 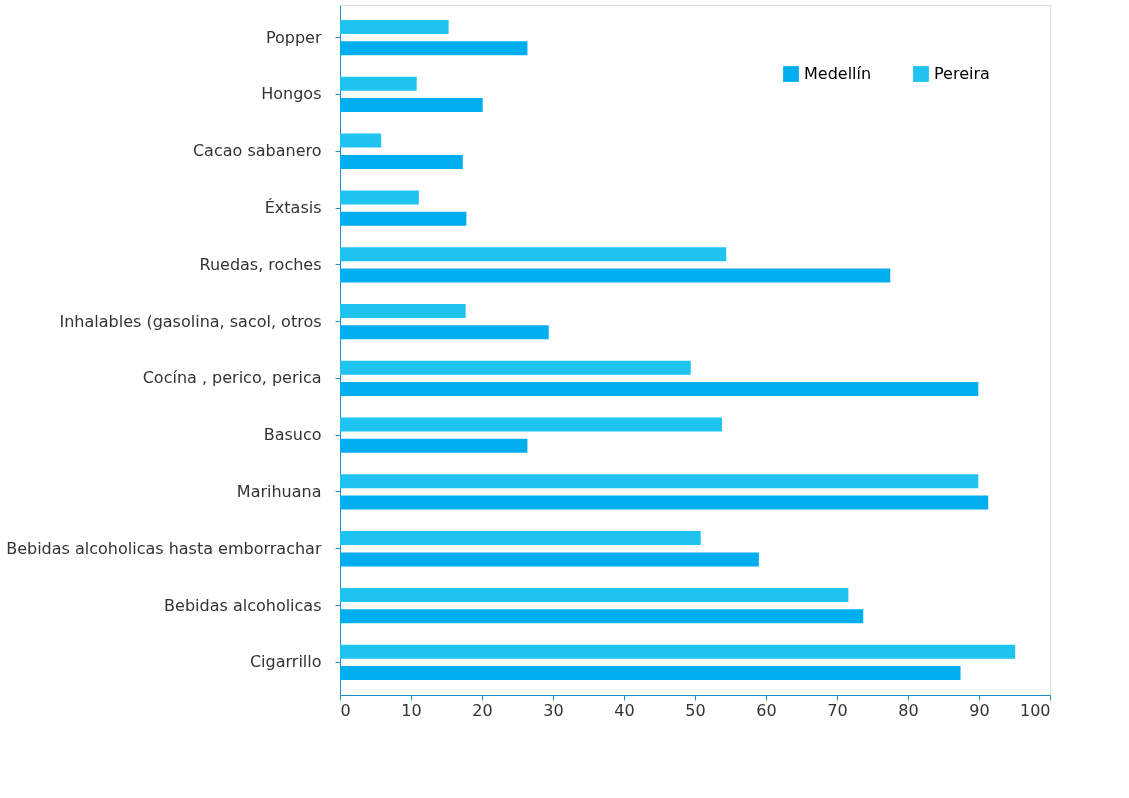 What do you see at coordinates (979, 710) in the screenshot?
I see `x-tick-label: 90` at bounding box center [979, 710].